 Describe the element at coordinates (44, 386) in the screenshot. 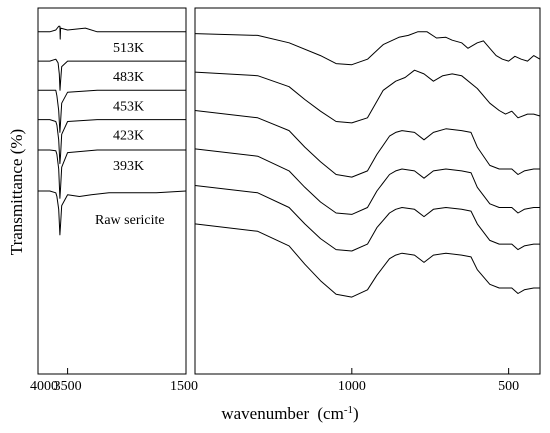

I see `x-tick-label-4000: 4000` at that location.